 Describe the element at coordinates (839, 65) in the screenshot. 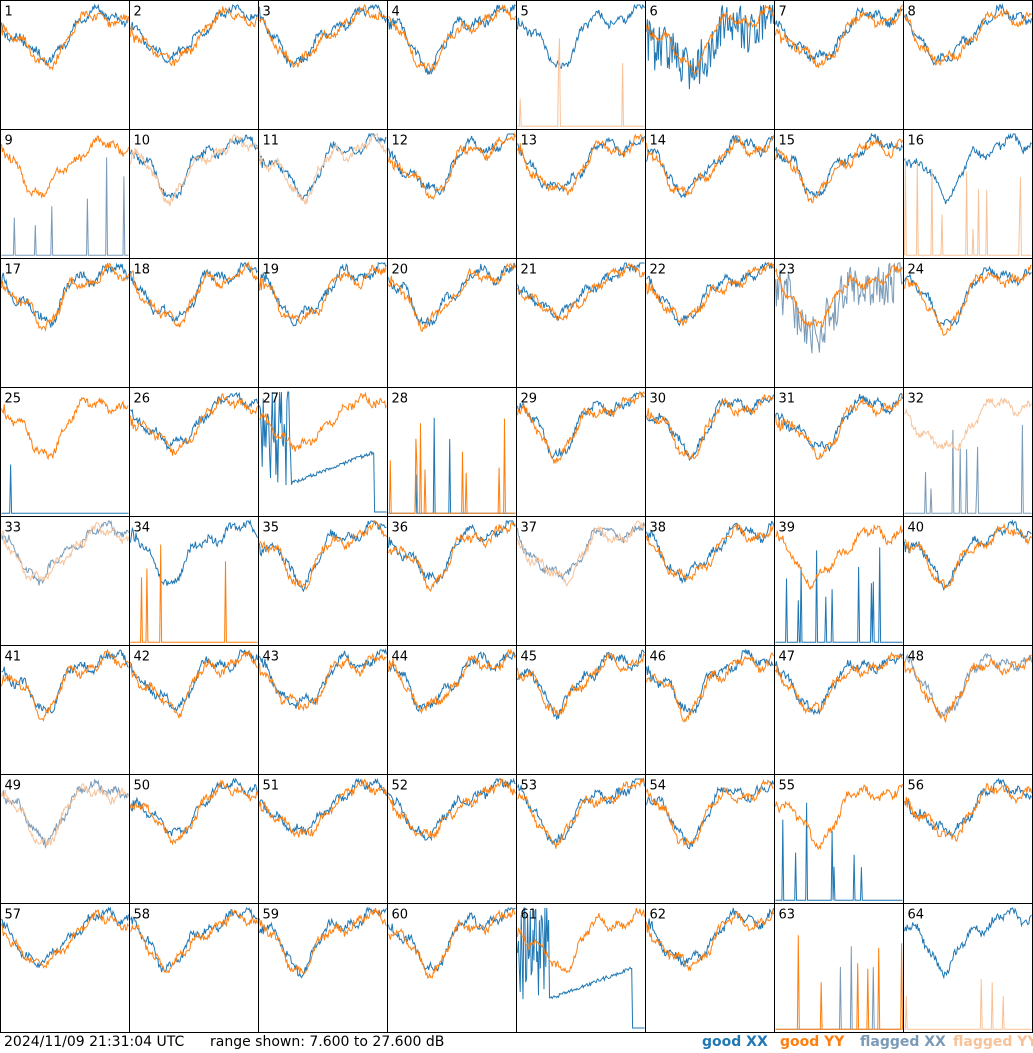

I see `panel-7: 7` at that location.